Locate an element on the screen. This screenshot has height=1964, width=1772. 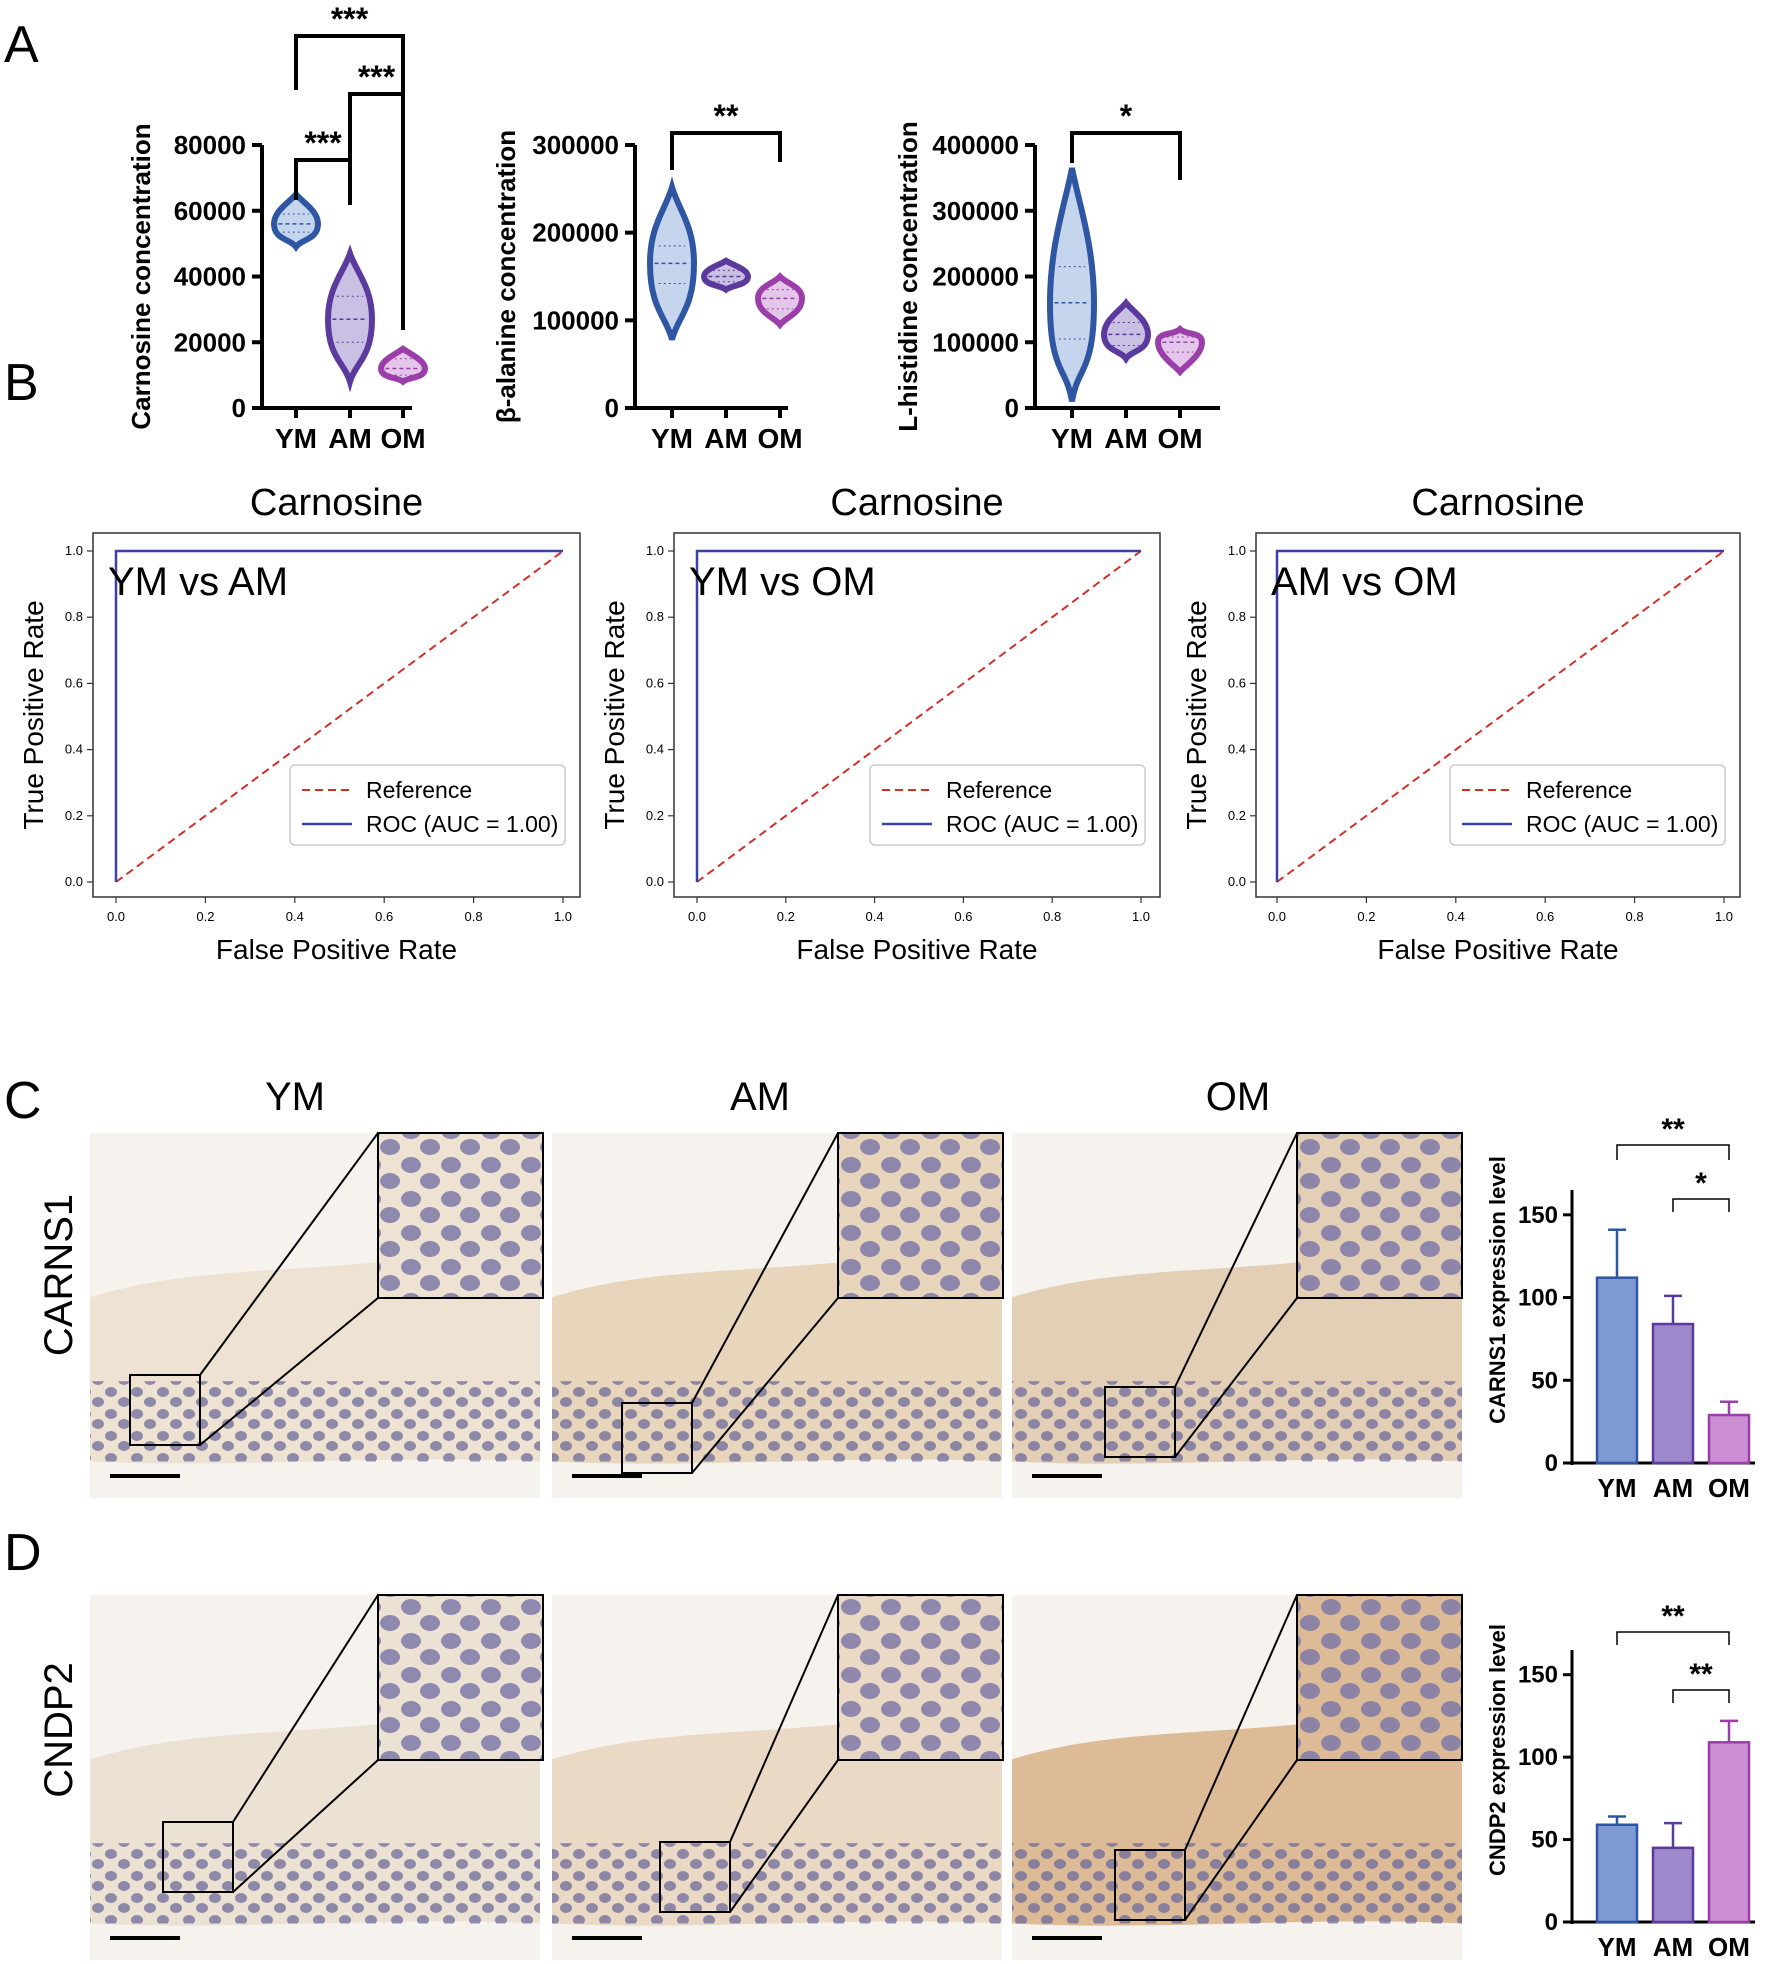
y-tick-label: 300000 is located at coordinates (575, 145).